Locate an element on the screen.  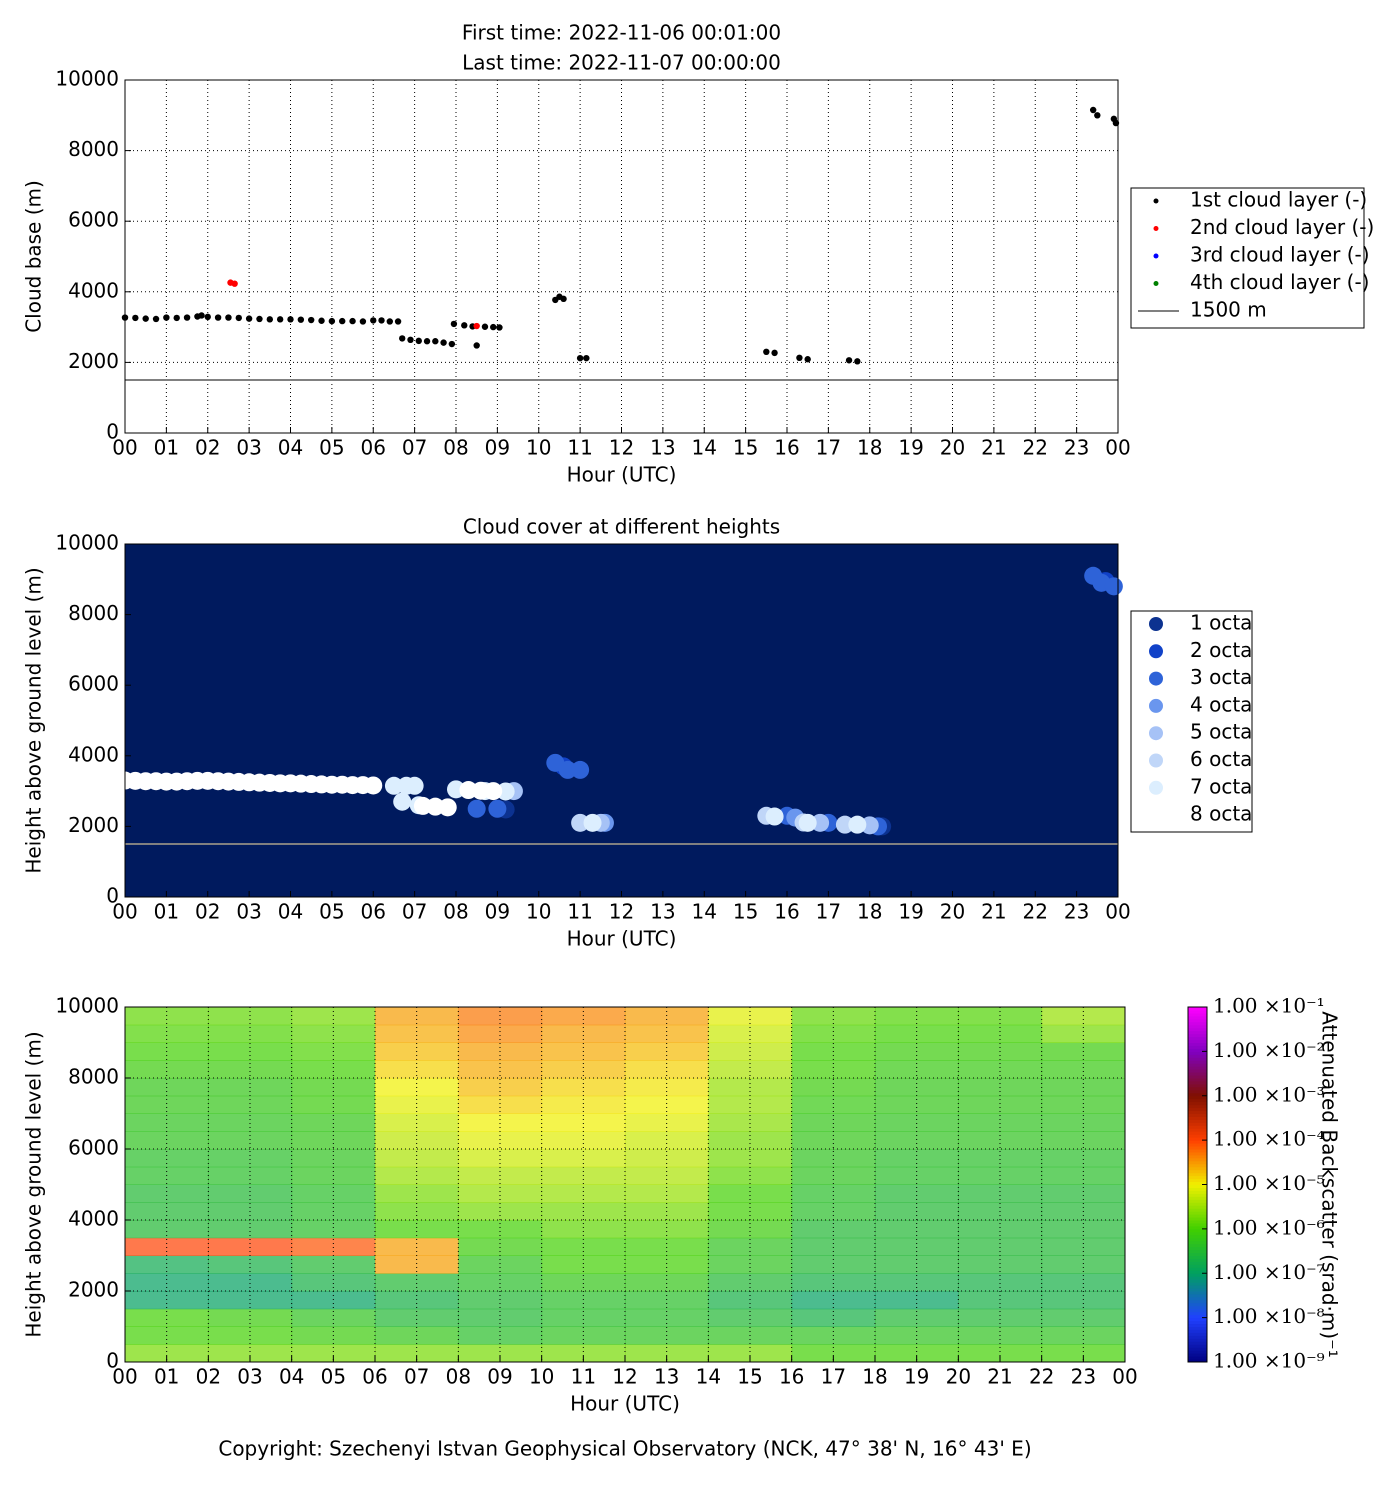
x-tick-label: 05 is located at coordinates (331, 448).